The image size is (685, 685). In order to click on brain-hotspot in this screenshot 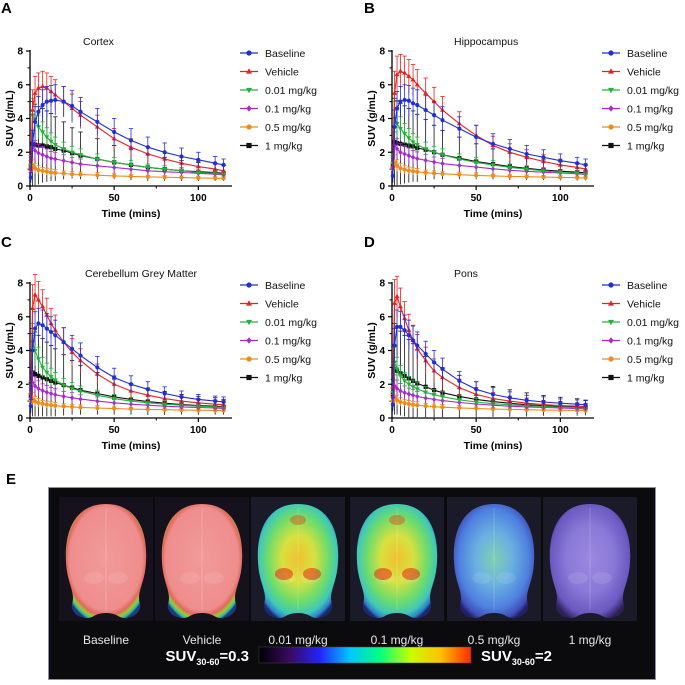, I will do `click(397, 520)`.